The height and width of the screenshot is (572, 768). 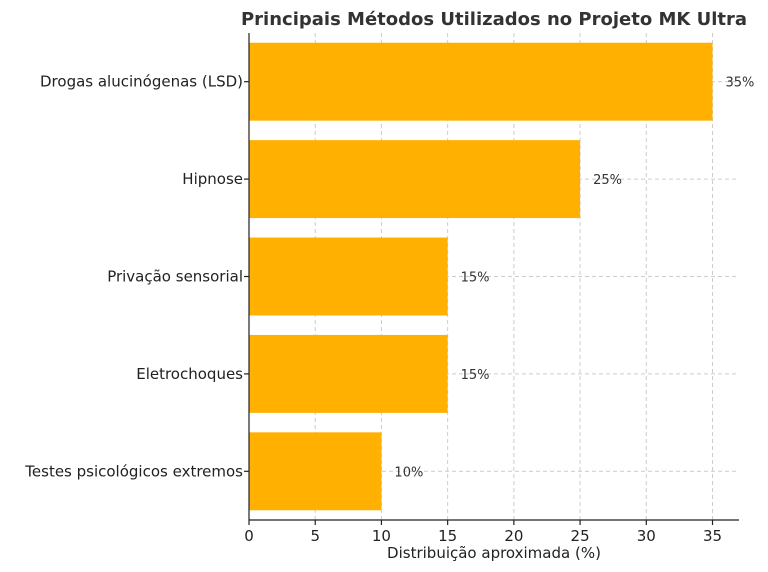 What do you see at coordinates (212, 179) in the screenshot?
I see `category-label: Hipnose` at bounding box center [212, 179].